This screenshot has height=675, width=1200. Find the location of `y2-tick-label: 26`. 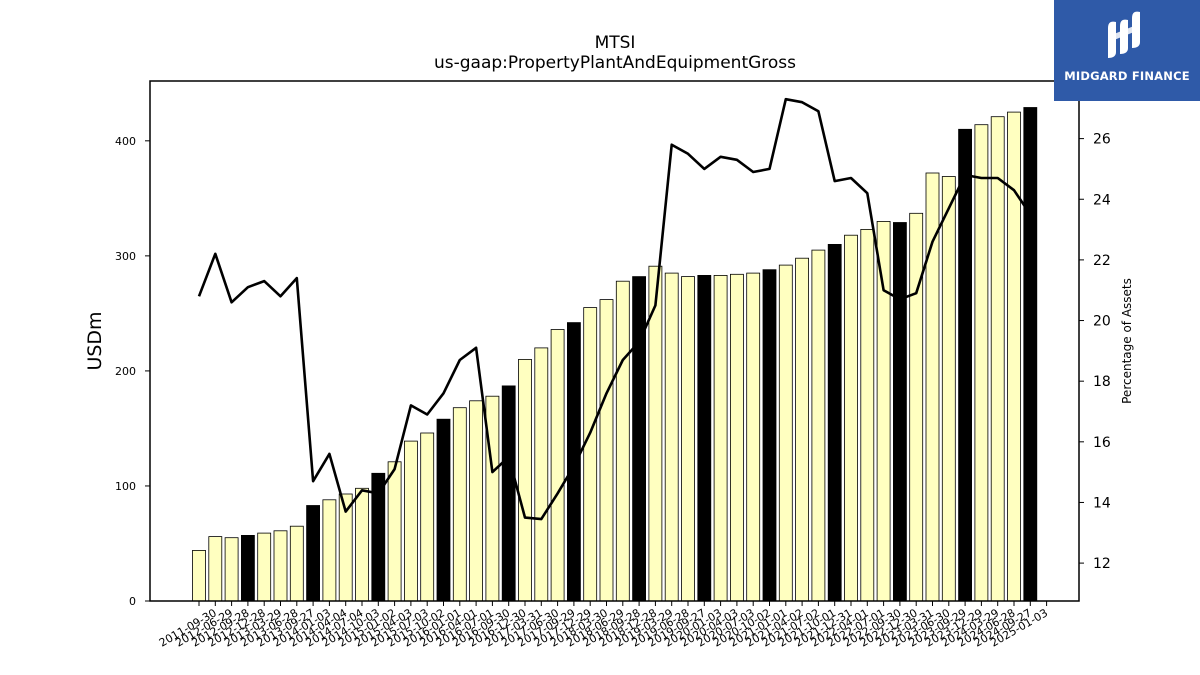

y2-tick-label: 26 is located at coordinates (1102, 140).